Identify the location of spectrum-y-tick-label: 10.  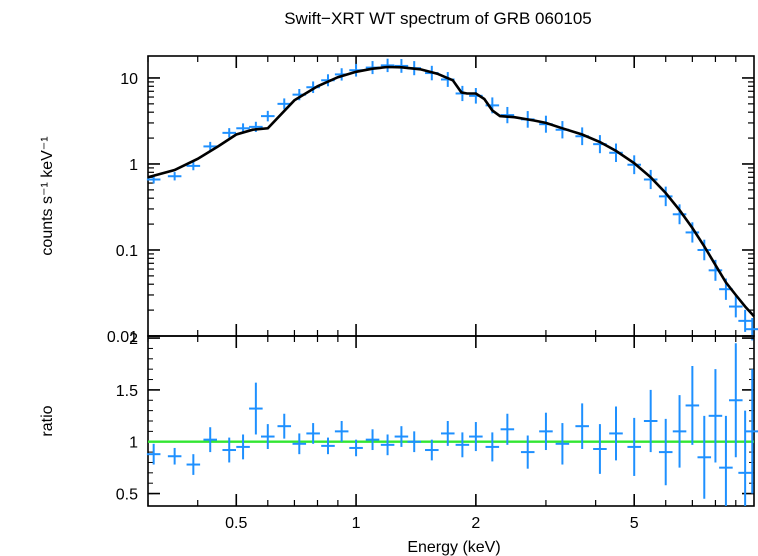
(129, 79).